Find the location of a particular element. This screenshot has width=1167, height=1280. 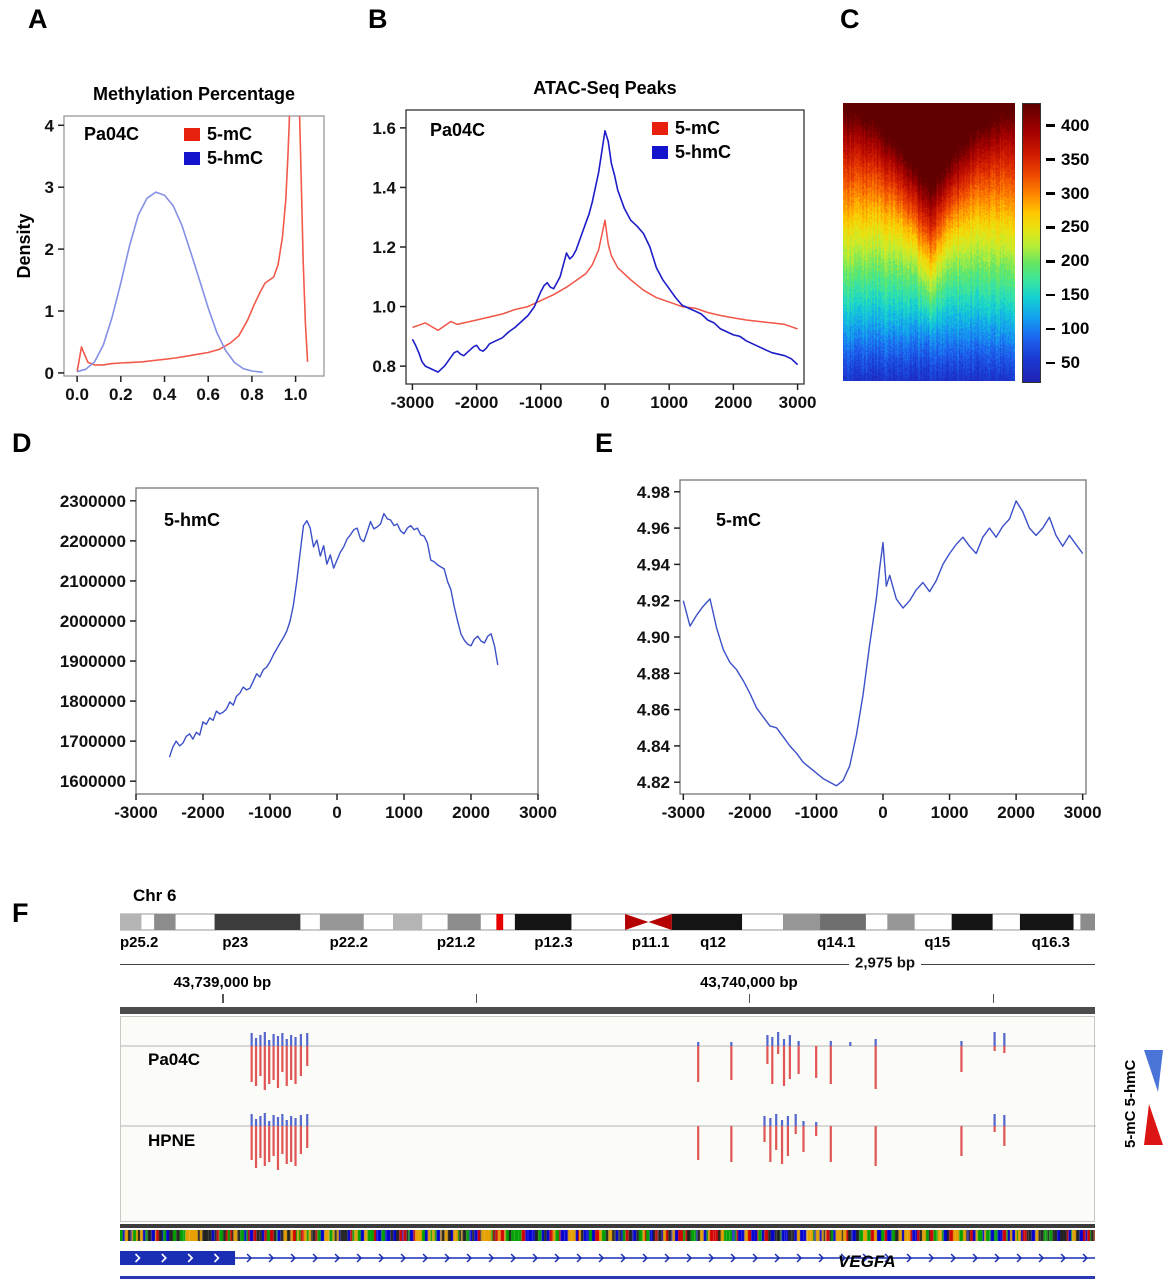

plot-frame is located at coordinates (605, 247).